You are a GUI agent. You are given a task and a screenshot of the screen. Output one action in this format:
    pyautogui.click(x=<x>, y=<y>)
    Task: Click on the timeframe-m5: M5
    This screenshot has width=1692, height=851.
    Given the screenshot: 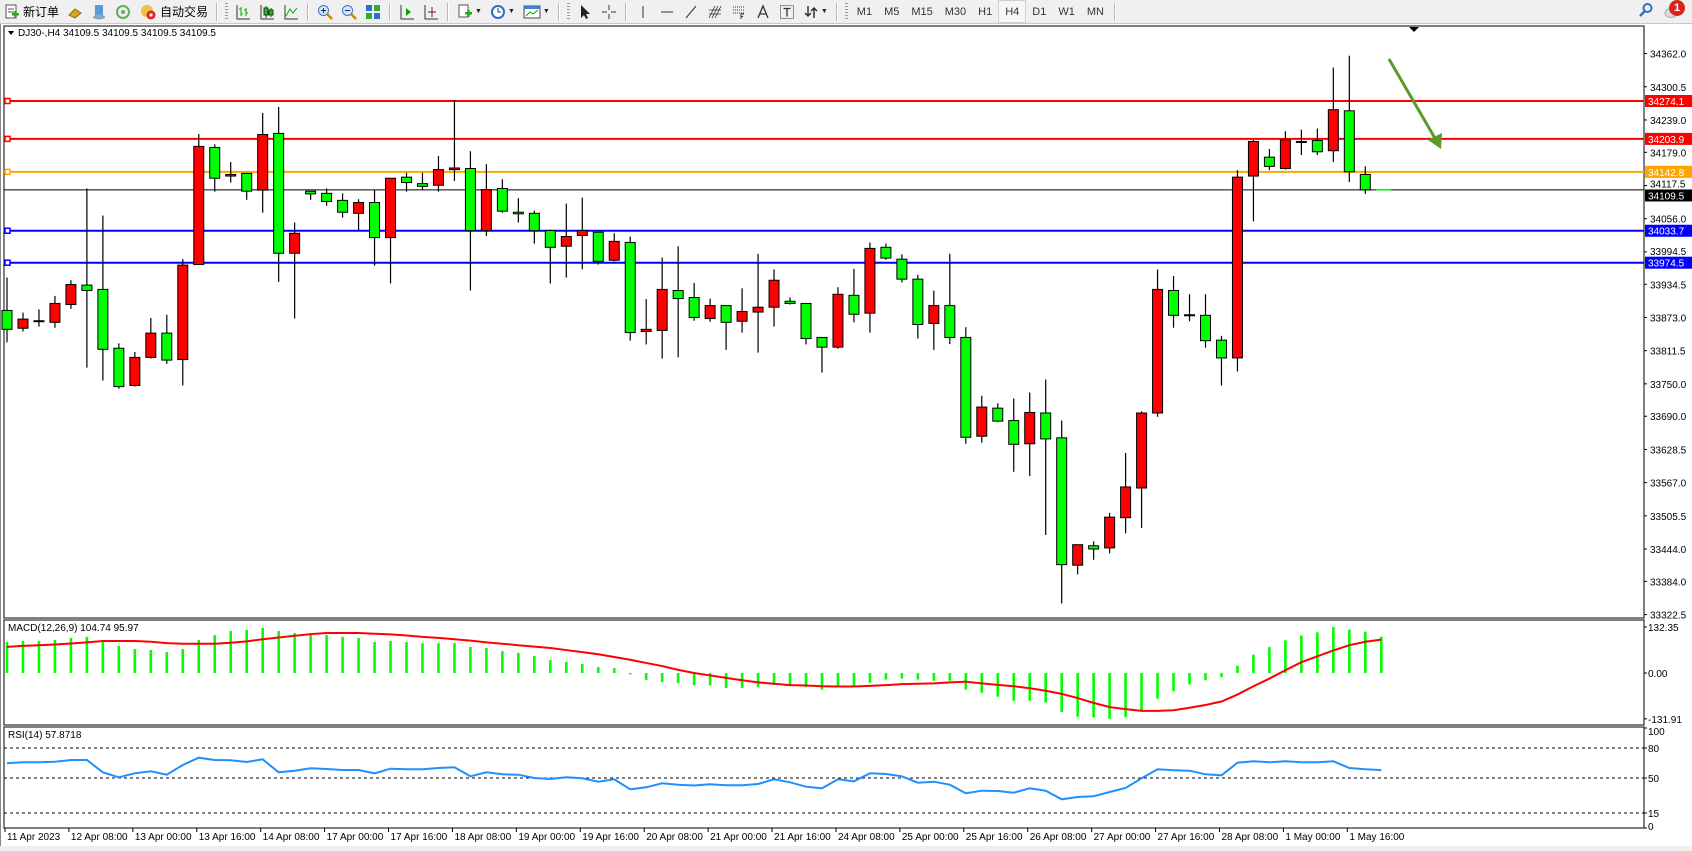 What is the action you would take?
    pyautogui.click(x=892, y=11)
    